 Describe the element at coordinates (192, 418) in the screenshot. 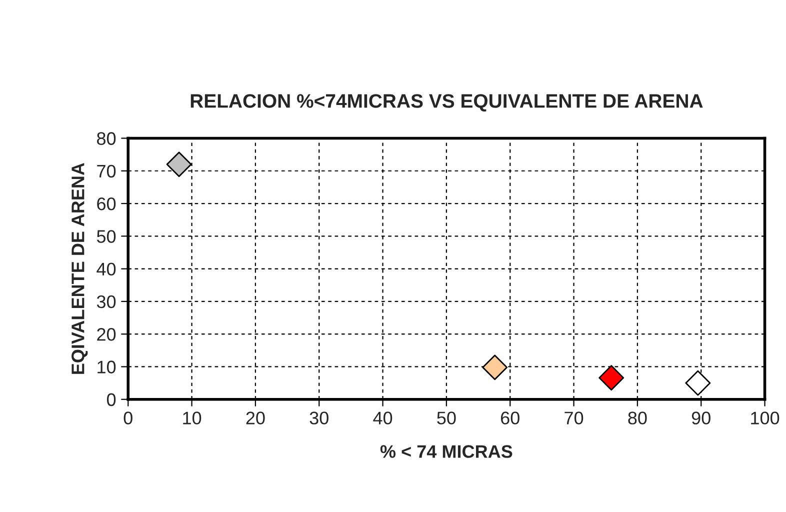

I see `x-tick-label: 10` at that location.